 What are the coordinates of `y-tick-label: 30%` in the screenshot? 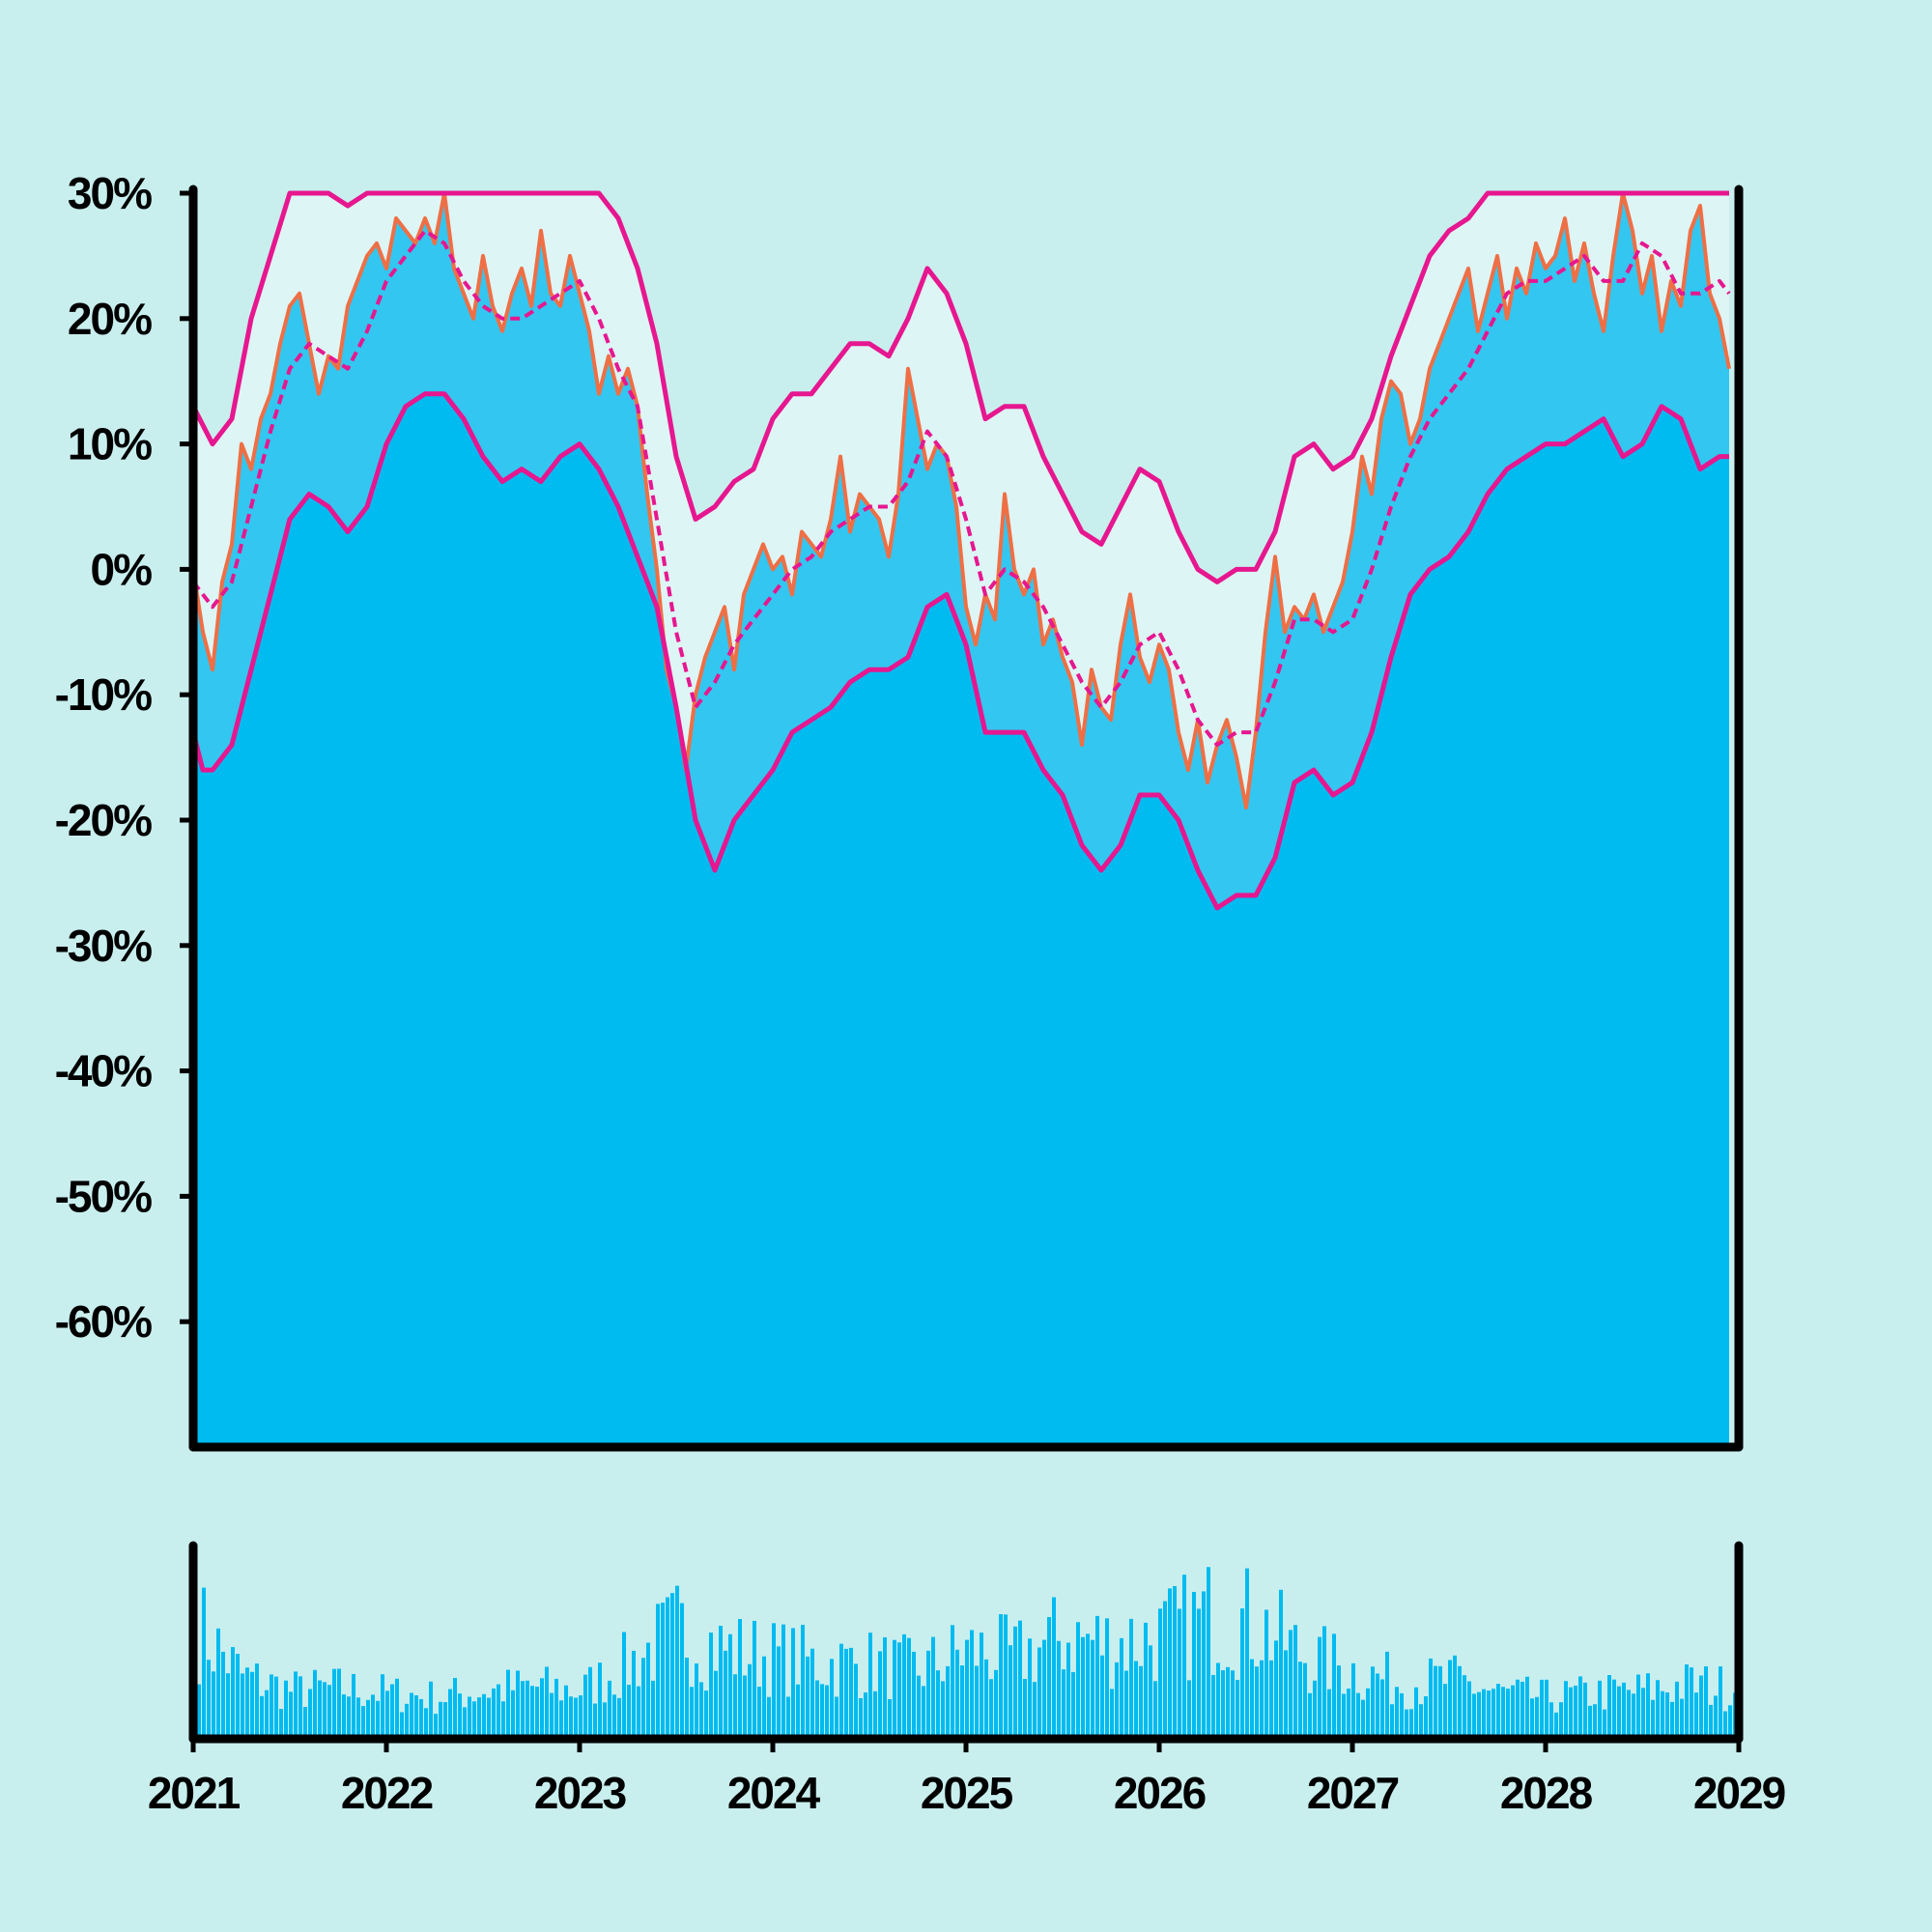 It's located at (110, 193).